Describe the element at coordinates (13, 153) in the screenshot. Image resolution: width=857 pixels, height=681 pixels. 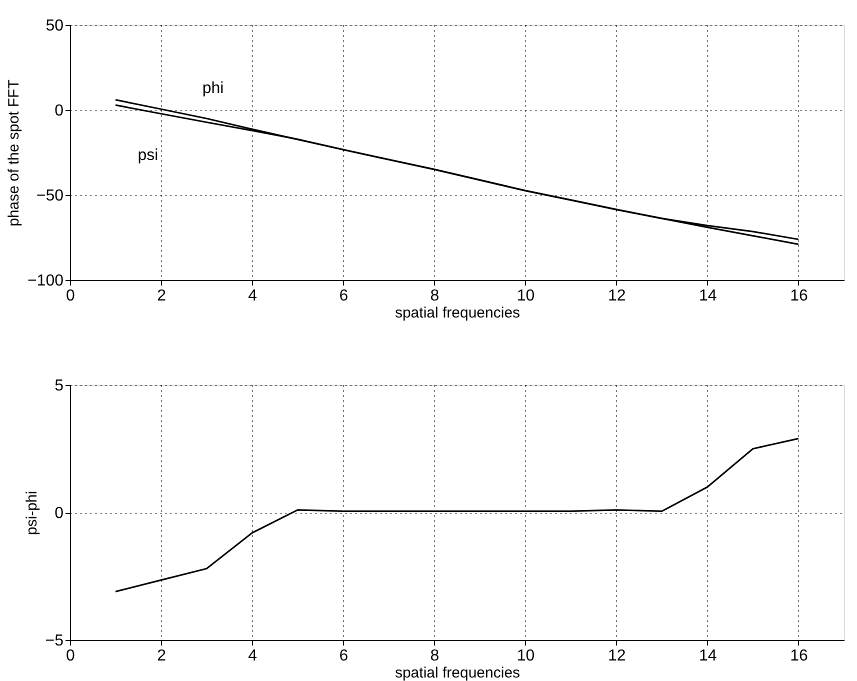
I see `y-axis-title: phase of the spot FFT` at that location.